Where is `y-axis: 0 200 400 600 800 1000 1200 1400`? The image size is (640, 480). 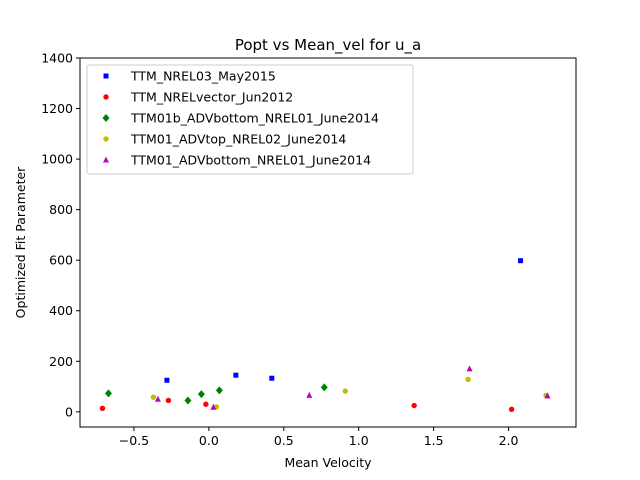 y-axis: 0 200 400 600 800 1000 1200 1400 is located at coordinates (60, 235).